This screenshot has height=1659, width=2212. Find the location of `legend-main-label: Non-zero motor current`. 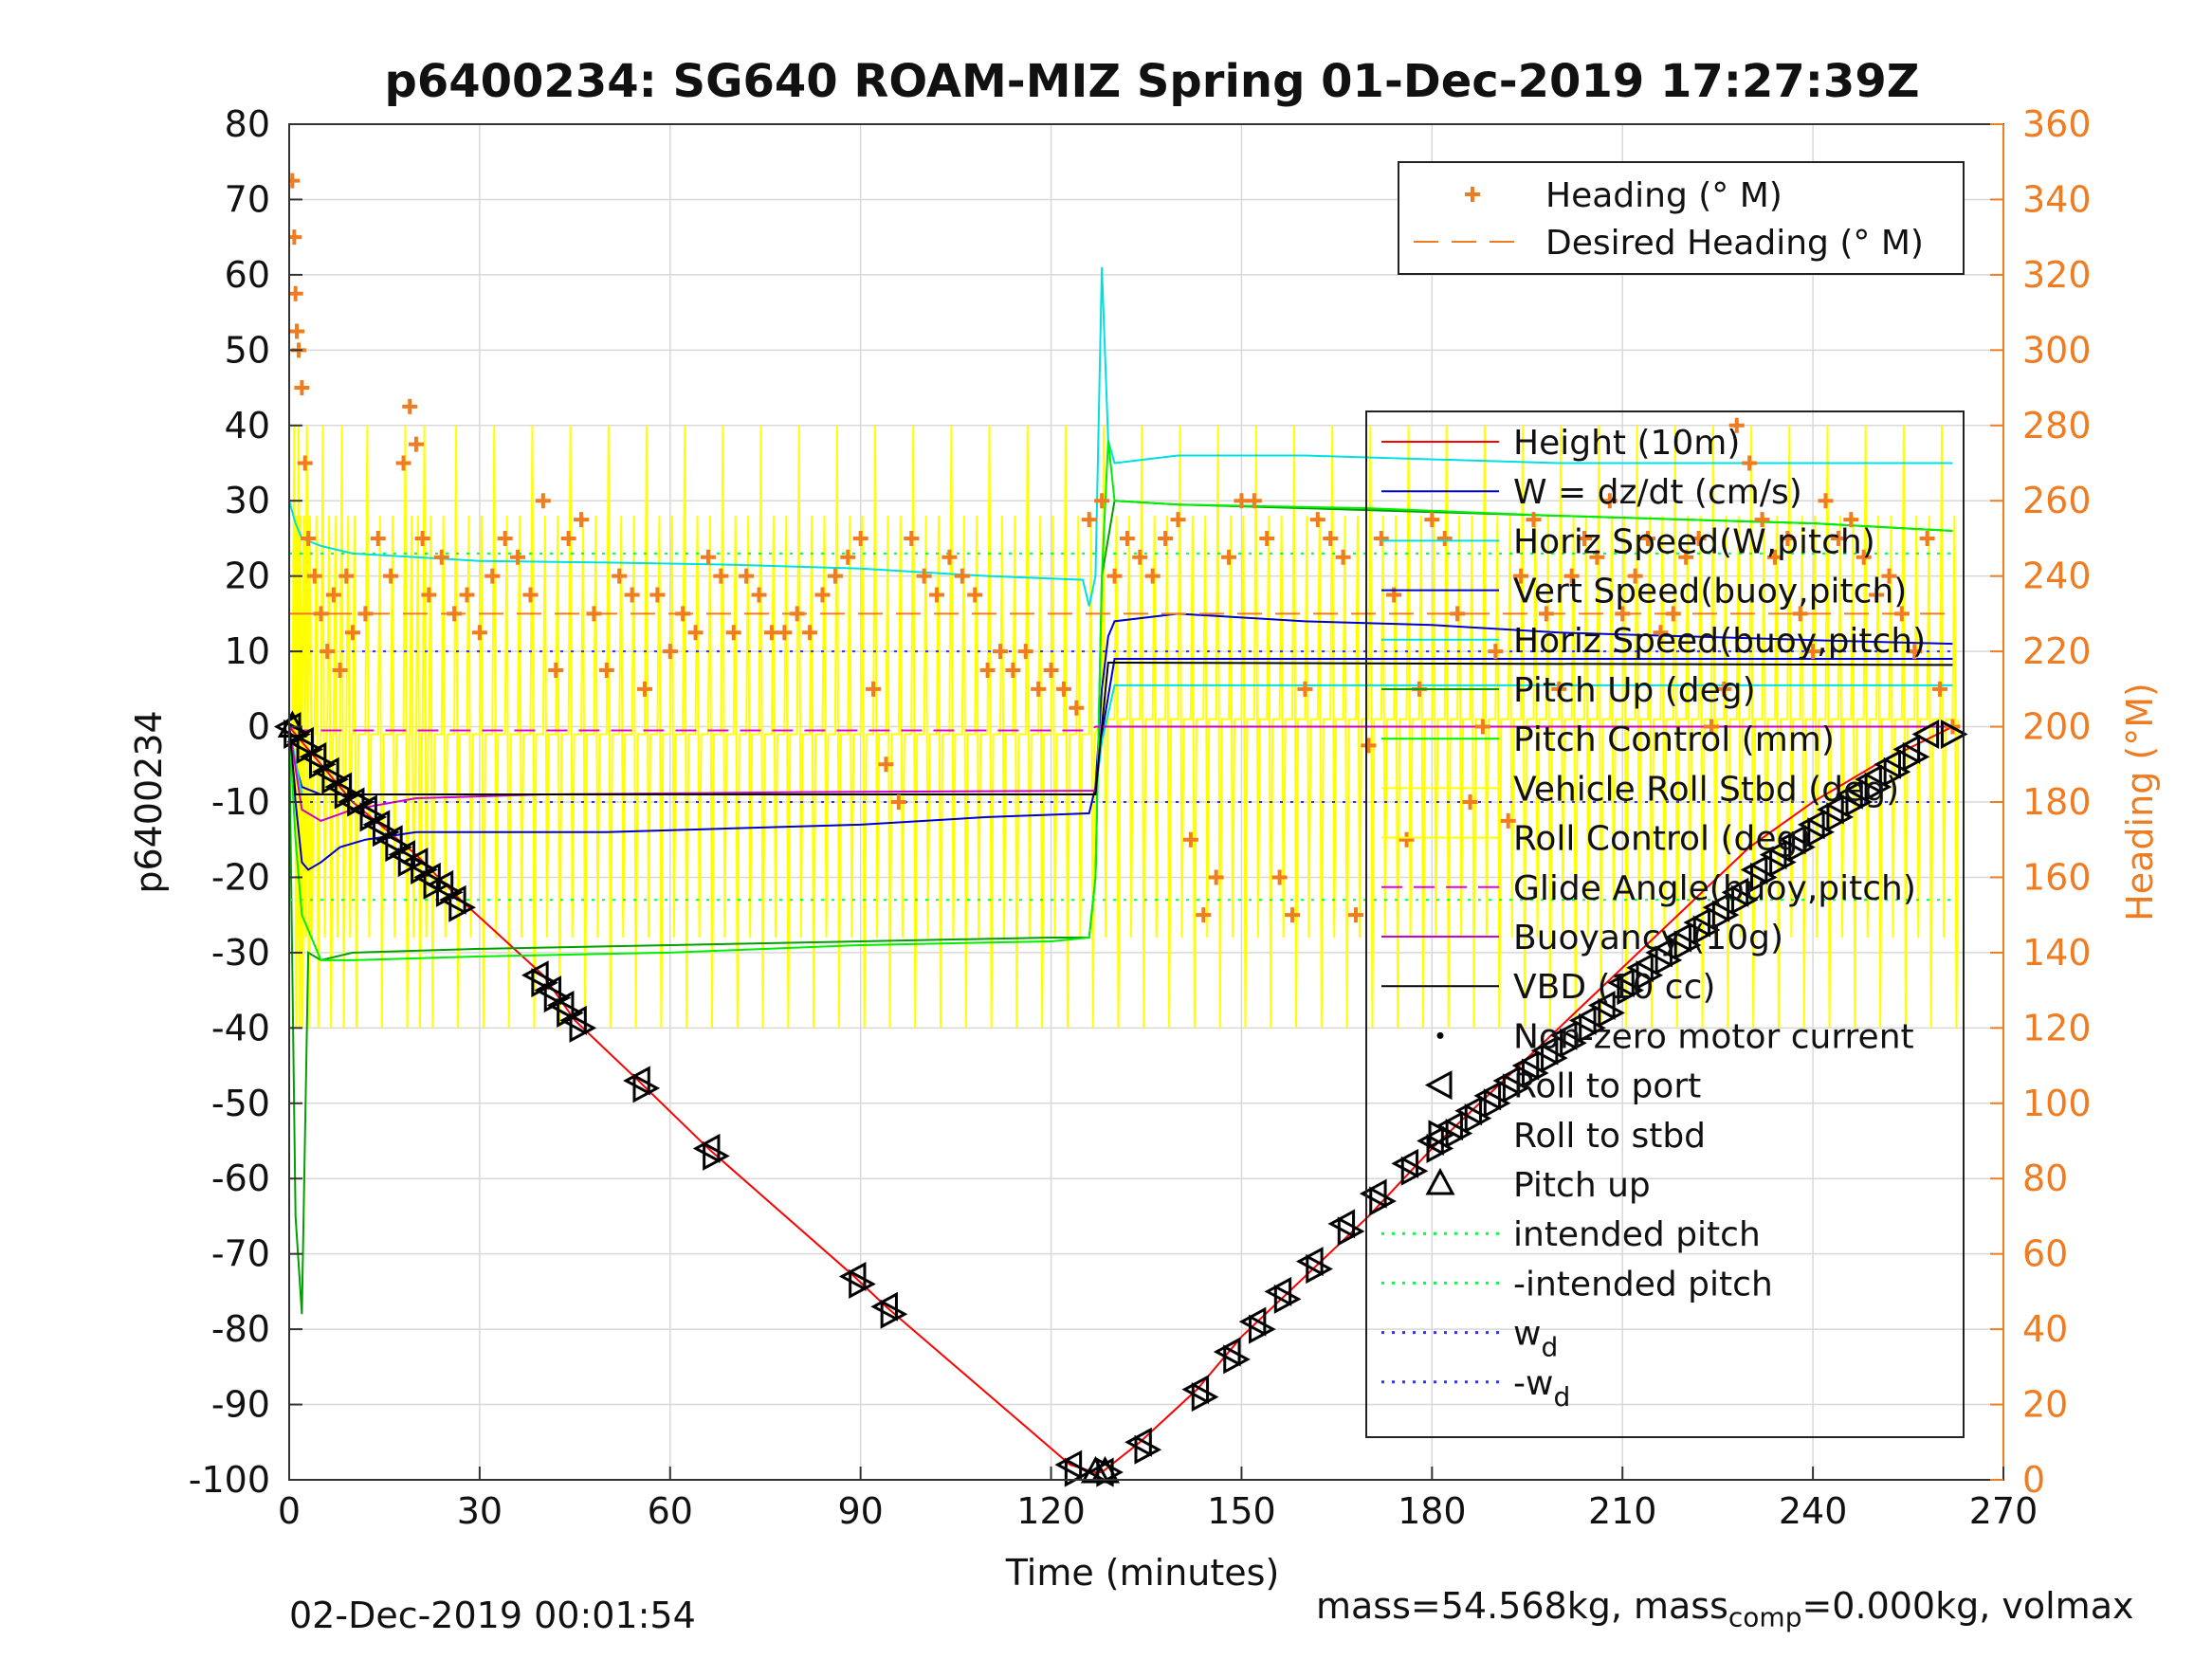

legend-main-label: Non-zero motor current is located at coordinates (1713, 1036).